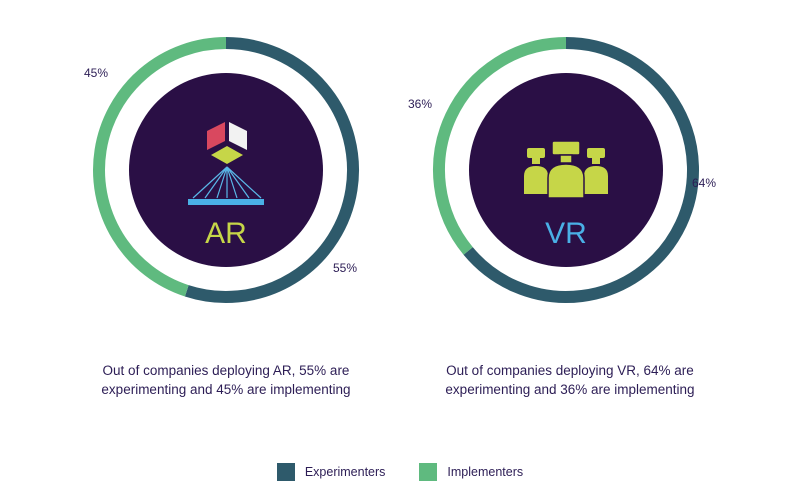  I want to click on vr-implementers-data-label: 36%, so click(420, 104).